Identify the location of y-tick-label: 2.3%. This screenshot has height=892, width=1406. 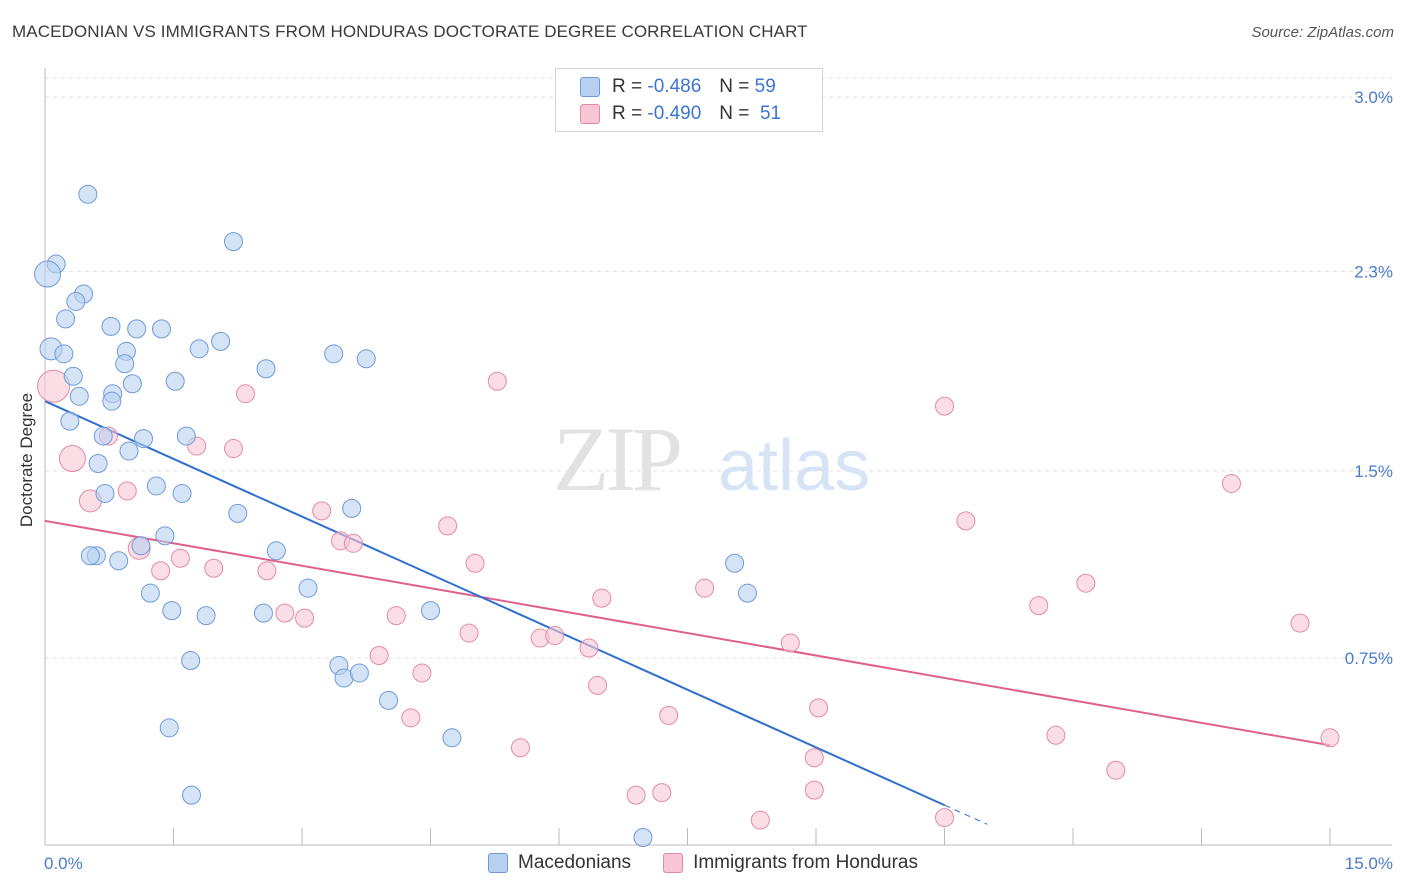
(1373, 272).